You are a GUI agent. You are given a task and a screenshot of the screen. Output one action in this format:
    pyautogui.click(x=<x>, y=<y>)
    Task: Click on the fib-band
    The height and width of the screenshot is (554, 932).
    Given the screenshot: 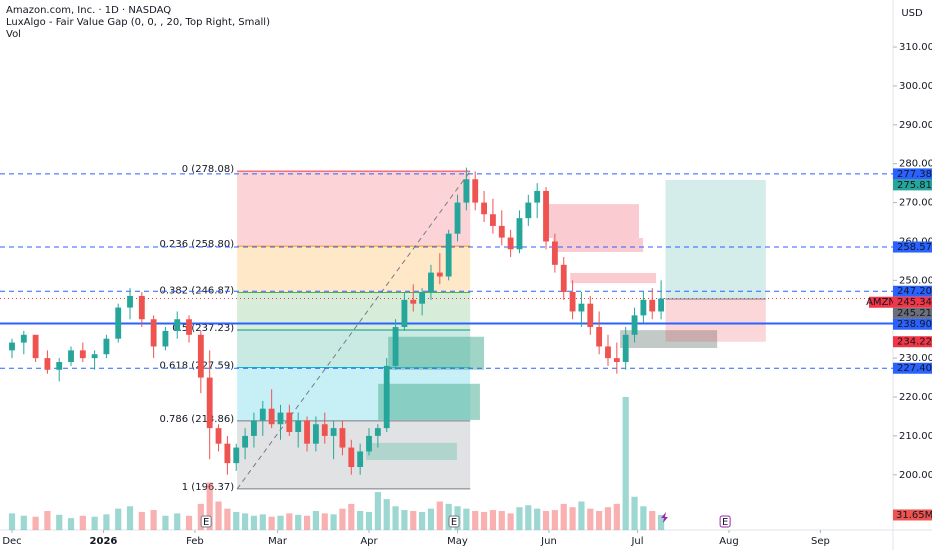 What is the action you would take?
    pyautogui.click(x=354, y=209)
    